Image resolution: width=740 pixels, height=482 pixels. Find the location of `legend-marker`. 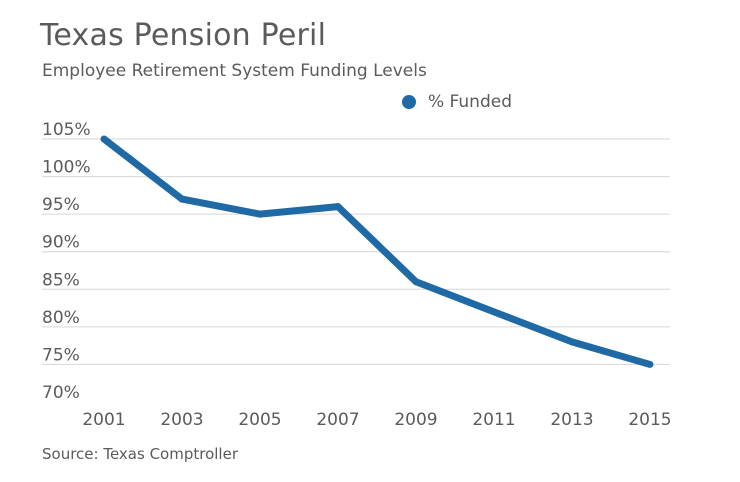

legend-marker is located at coordinates (409, 102).